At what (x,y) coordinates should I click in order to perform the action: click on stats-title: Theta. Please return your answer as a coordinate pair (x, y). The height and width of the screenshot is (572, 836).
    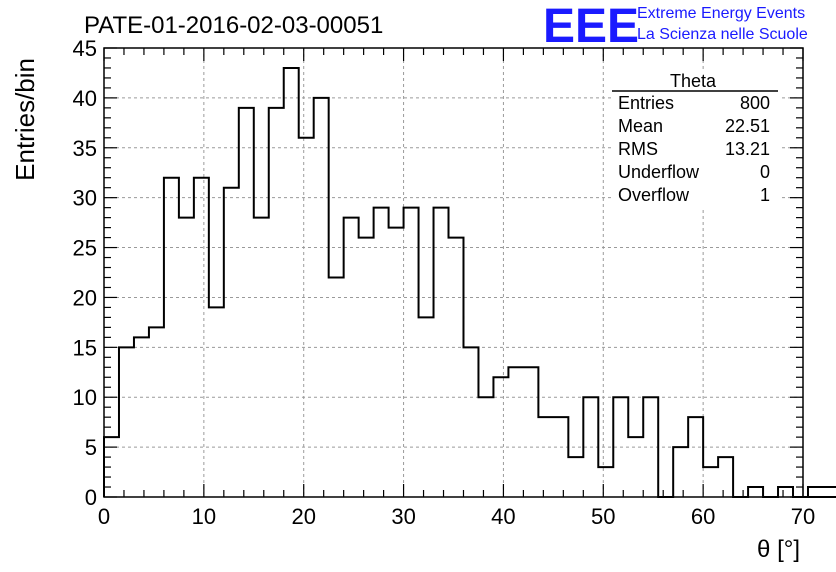
    Looking at the image, I should click on (693, 81).